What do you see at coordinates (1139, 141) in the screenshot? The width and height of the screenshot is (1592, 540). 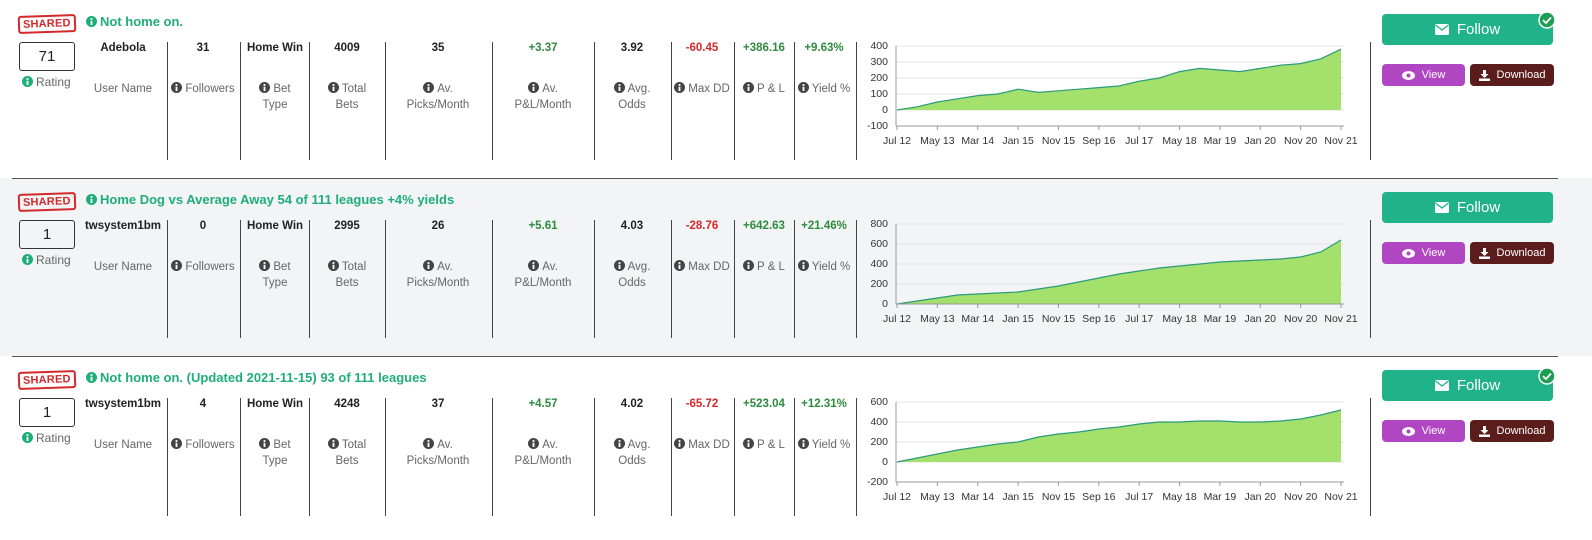 I see `x-tick-label: Jul 17` at bounding box center [1139, 141].